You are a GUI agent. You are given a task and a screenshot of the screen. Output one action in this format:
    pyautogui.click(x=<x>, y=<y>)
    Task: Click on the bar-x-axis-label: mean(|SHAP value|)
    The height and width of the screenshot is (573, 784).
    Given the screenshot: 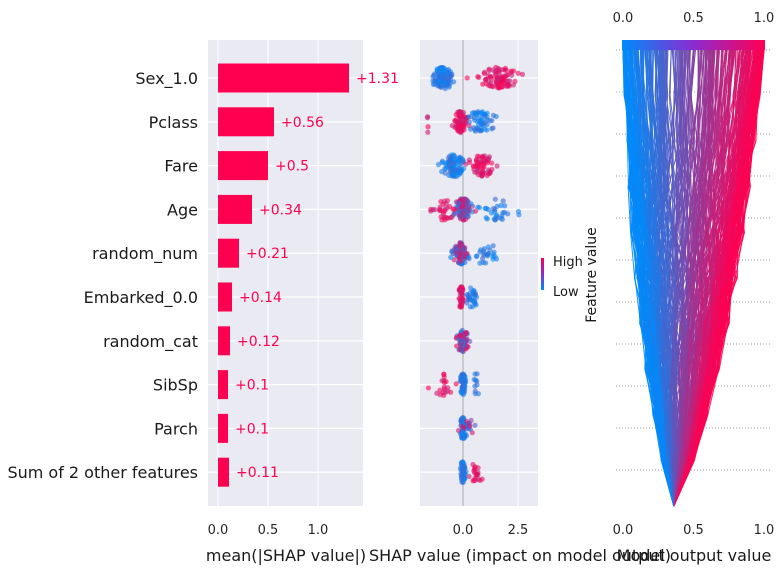 What is the action you would take?
    pyautogui.click(x=286, y=555)
    